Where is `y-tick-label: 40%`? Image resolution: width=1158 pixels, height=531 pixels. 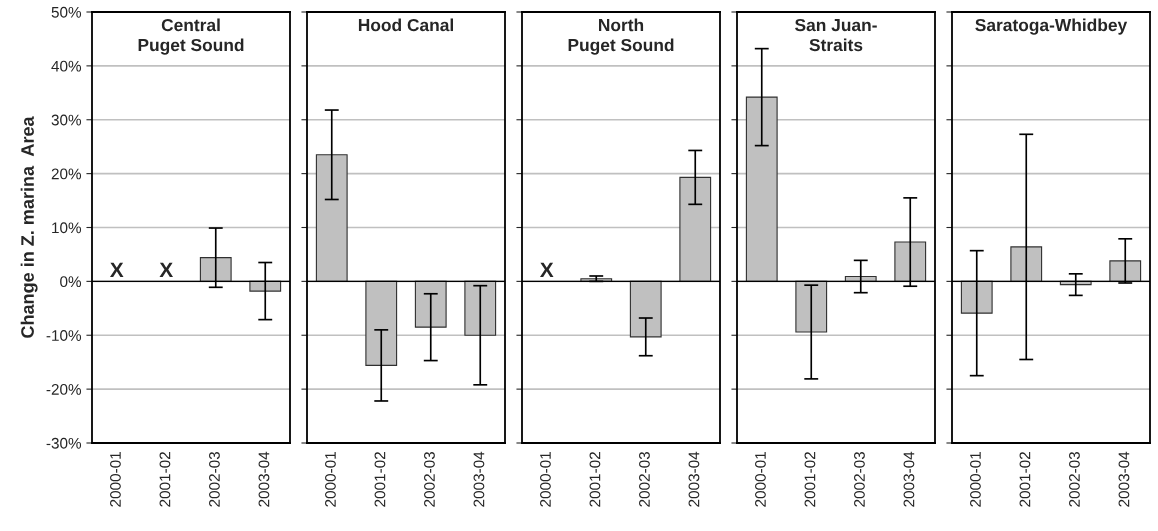
y-tick-label: 40% is located at coordinates (66, 66).